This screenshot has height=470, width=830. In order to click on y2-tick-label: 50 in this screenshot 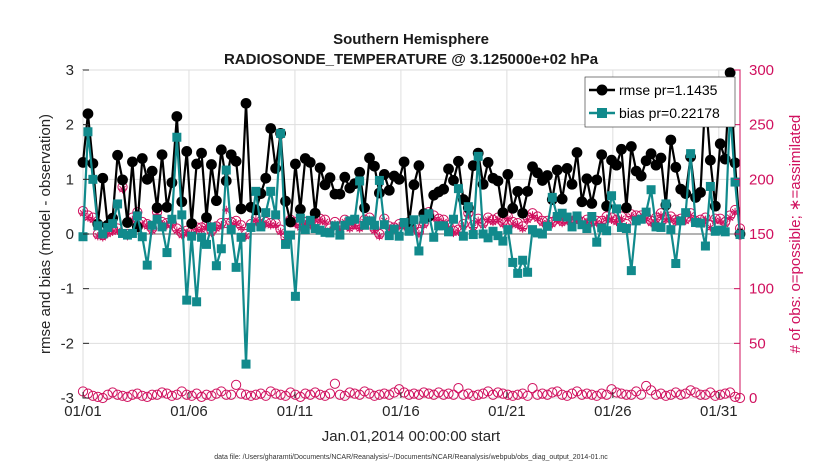, I will do `click(757, 343)`.